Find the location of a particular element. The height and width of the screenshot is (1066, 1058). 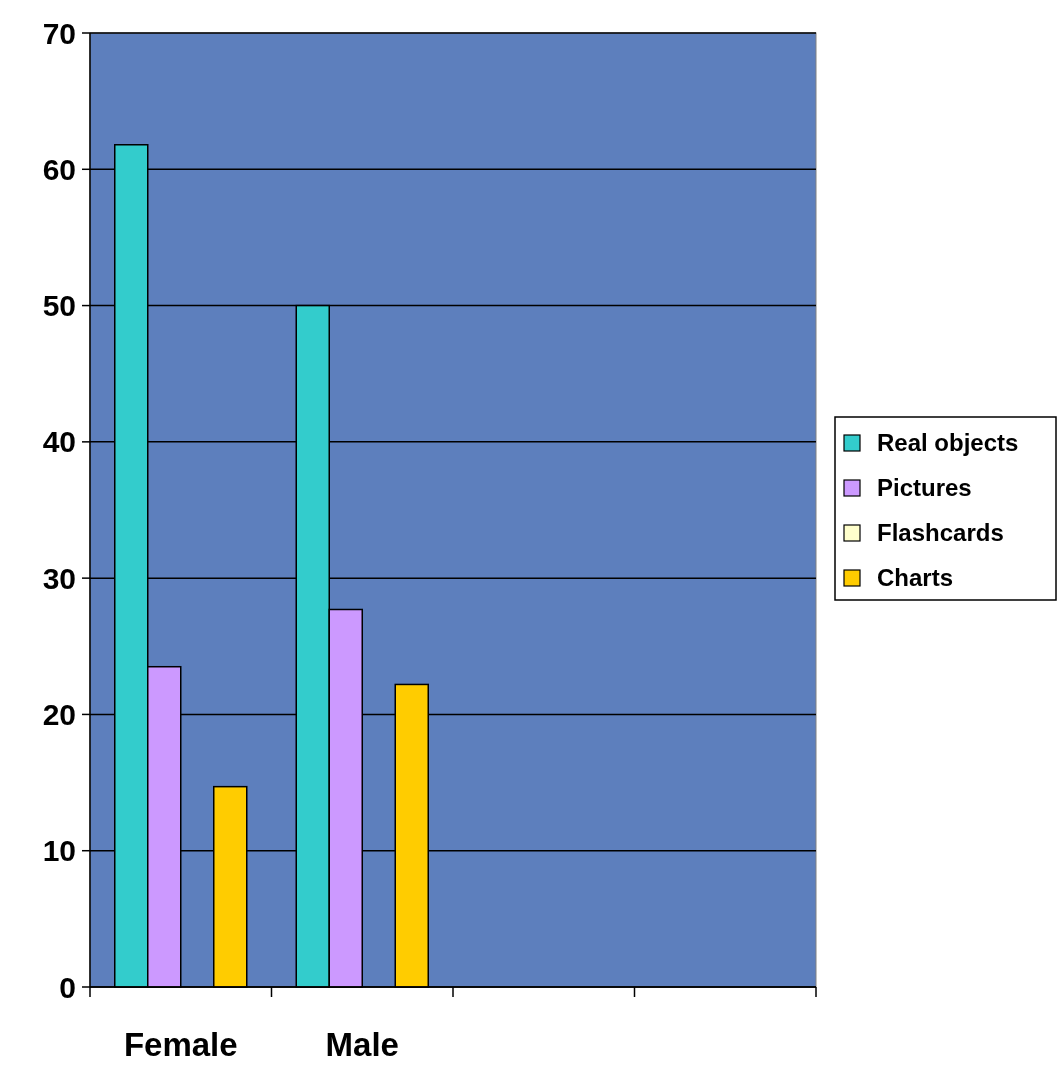

legend-label: Pictures is located at coordinates (924, 488).